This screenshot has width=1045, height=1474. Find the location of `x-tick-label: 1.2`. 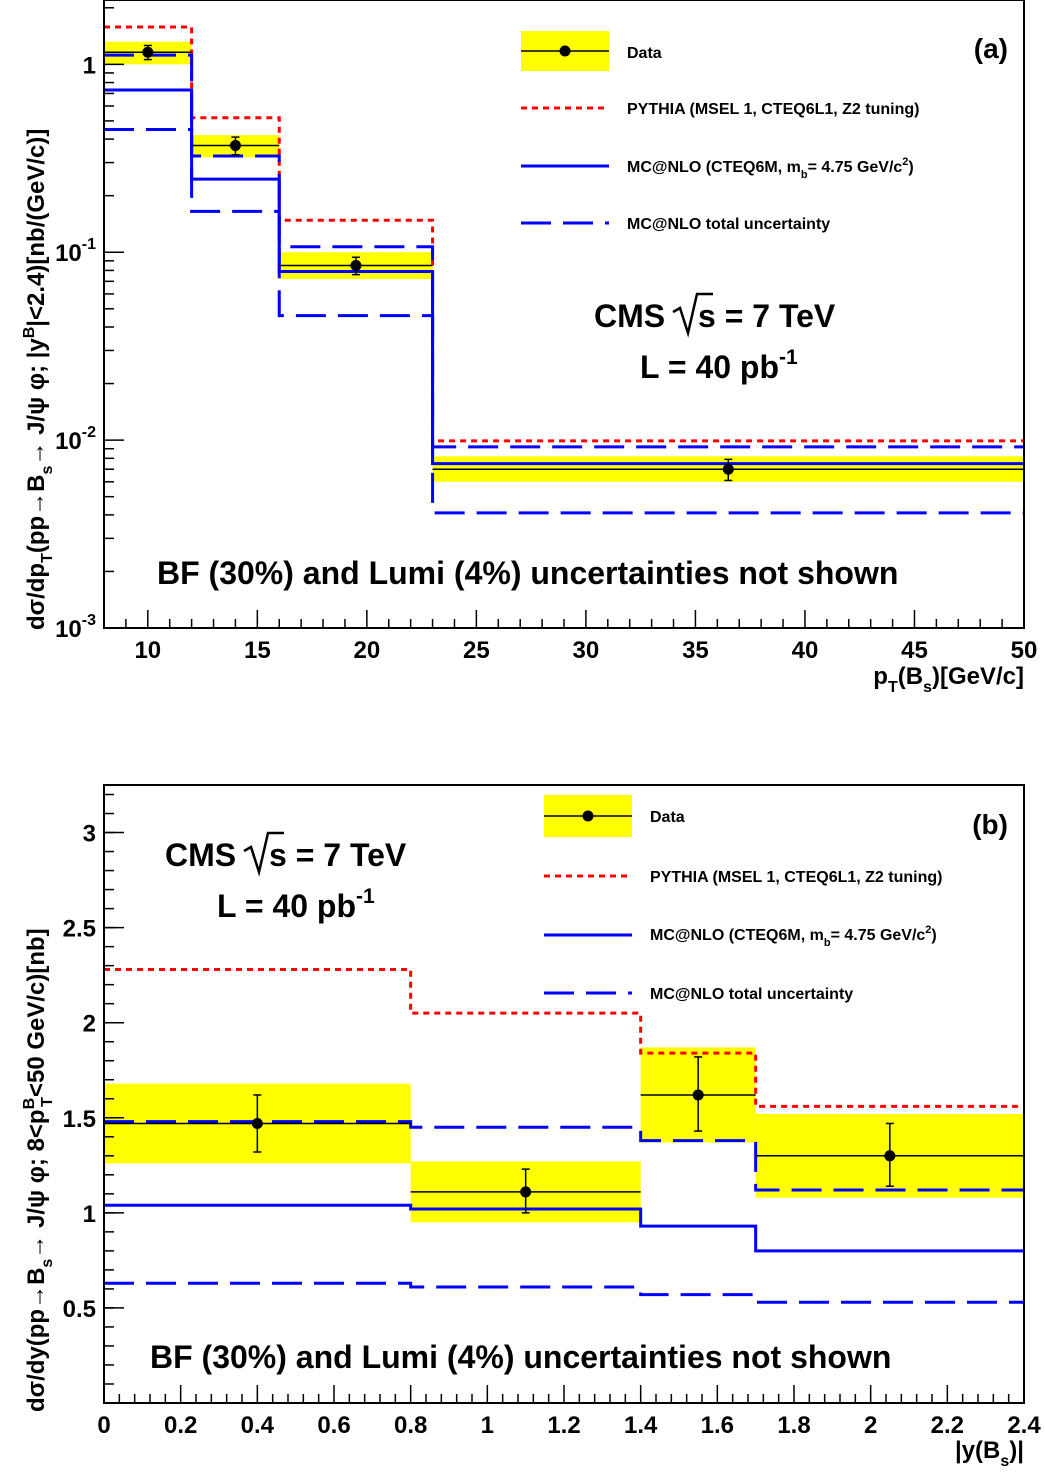

x-tick-label: 1.2 is located at coordinates (563, 1425).